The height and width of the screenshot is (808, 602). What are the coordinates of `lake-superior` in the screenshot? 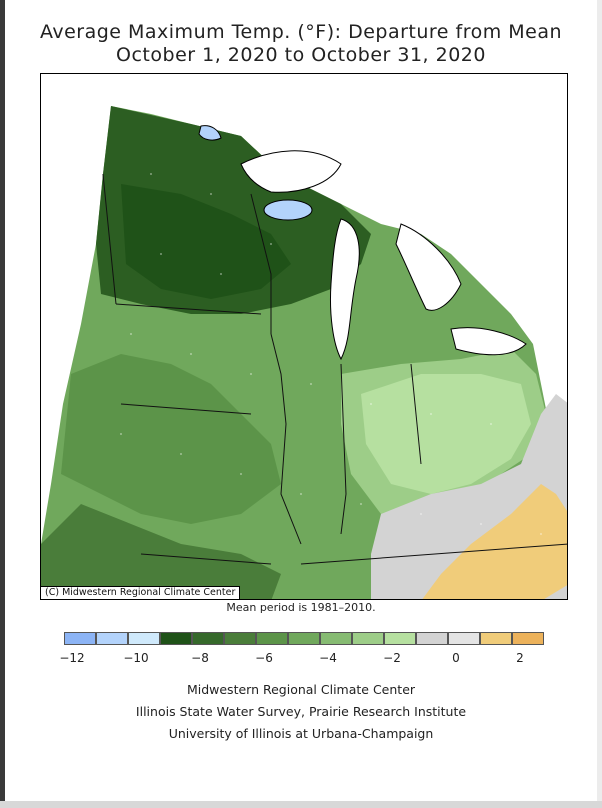 It's located at (291, 171).